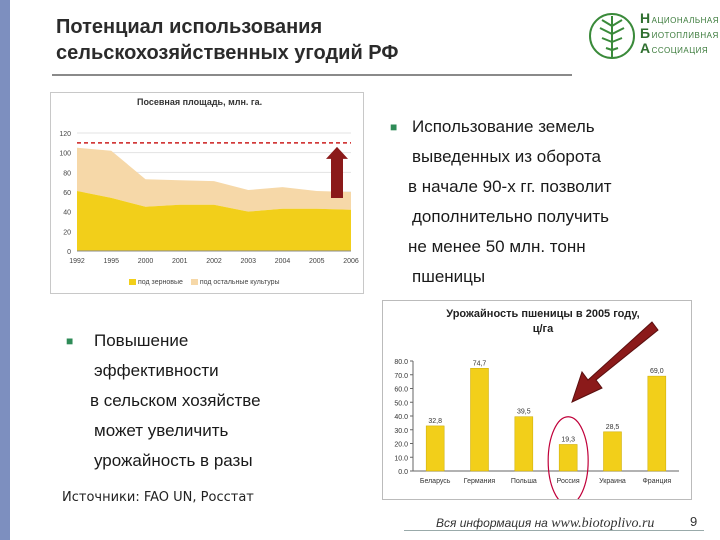 The width and height of the screenshot is (720, 540). What do you see at coordinates (680, 50) in the screenshot?
I see `logo-word-3: ССОЦИАЦИЯ` at bounding box center [680, 50].